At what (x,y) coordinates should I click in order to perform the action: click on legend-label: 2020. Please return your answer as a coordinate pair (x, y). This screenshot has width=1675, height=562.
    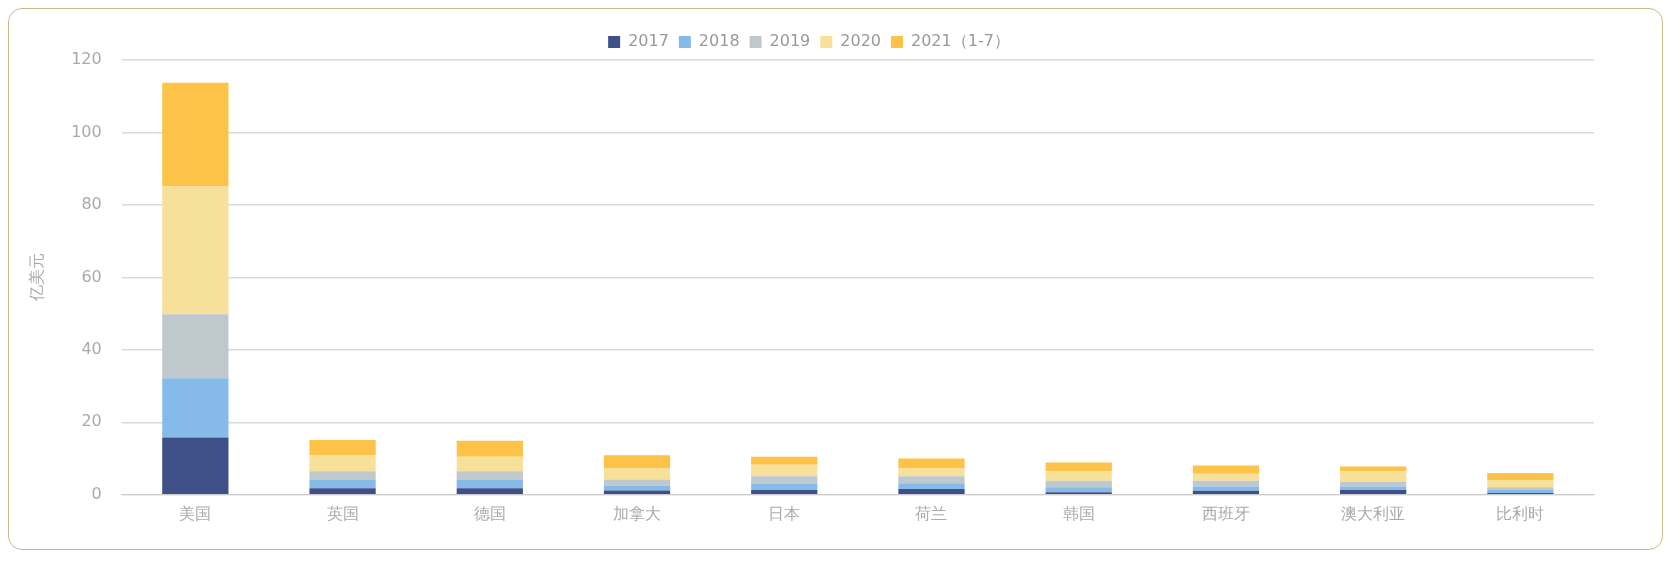
    Looking at the image, I should click on (861, 41).